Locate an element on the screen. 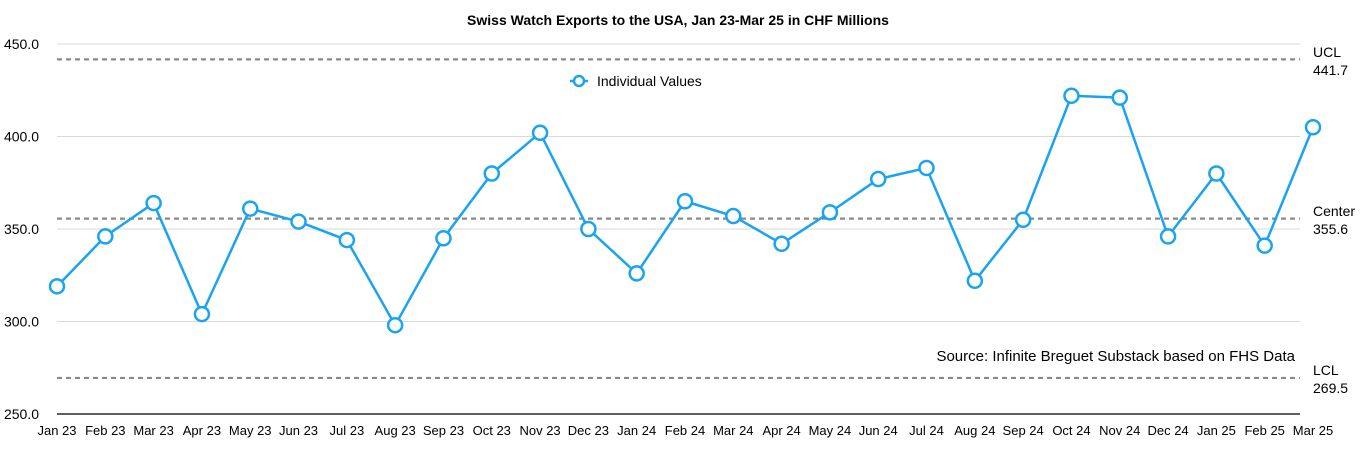  x-tick-label: Apr 23 is located at coordinates (202, 430).